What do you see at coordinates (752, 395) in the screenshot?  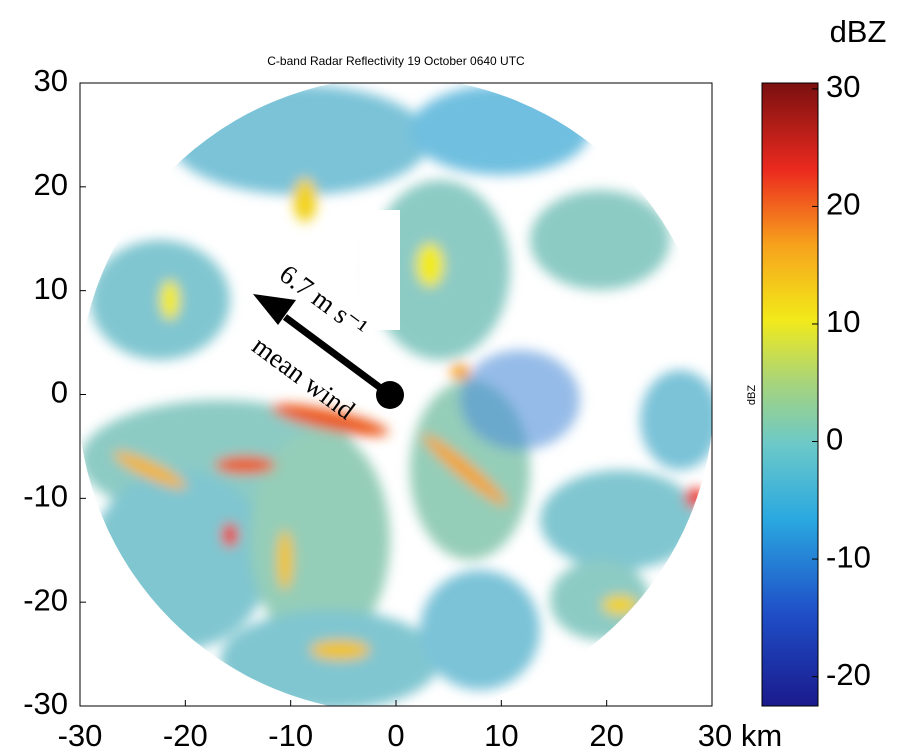 I see `colorbar-label: dBZ` at bounding box center [752, 395].